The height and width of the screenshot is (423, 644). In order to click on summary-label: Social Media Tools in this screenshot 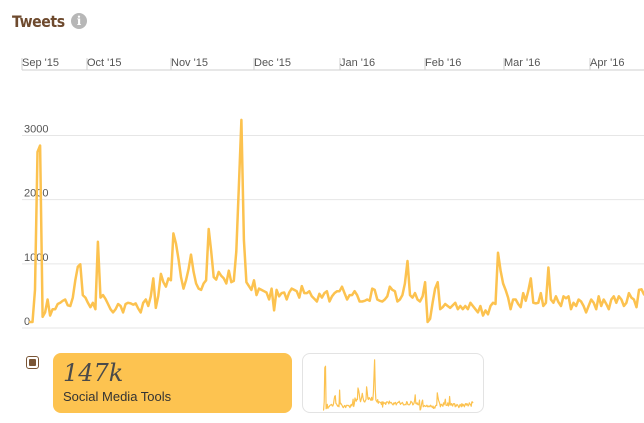, I will do `click(117, 396)`.